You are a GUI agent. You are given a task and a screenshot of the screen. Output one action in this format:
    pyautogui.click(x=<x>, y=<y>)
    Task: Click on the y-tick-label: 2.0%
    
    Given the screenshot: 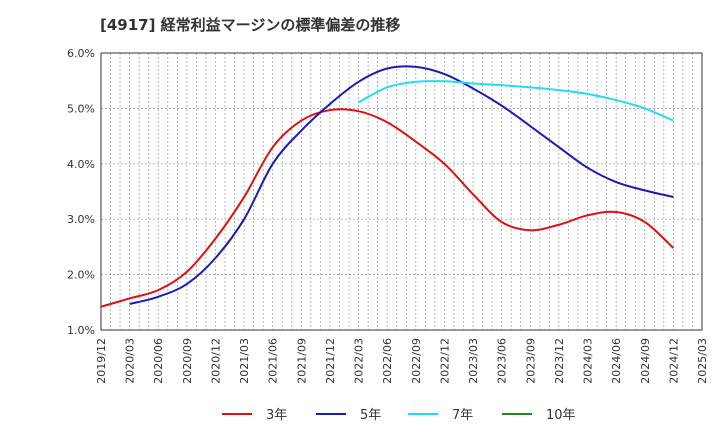 What is the action you would take?
    pyautogui.click(x=81, y=275)
    